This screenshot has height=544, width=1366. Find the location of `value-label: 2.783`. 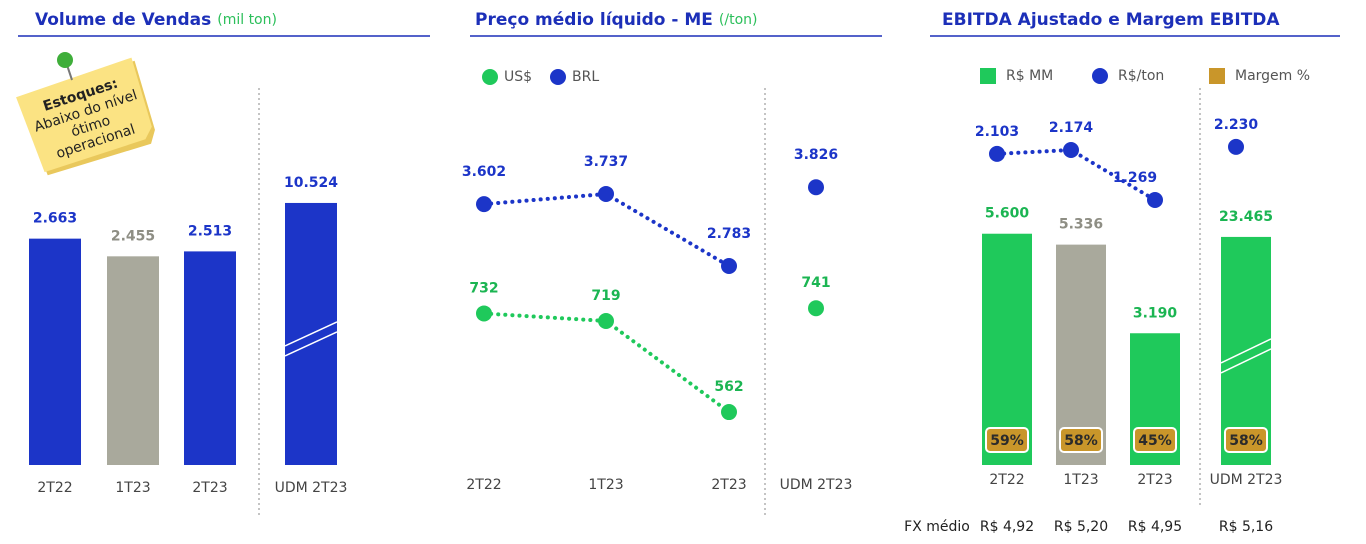

value-label: 2.783 is located at coordinates (729, 234).